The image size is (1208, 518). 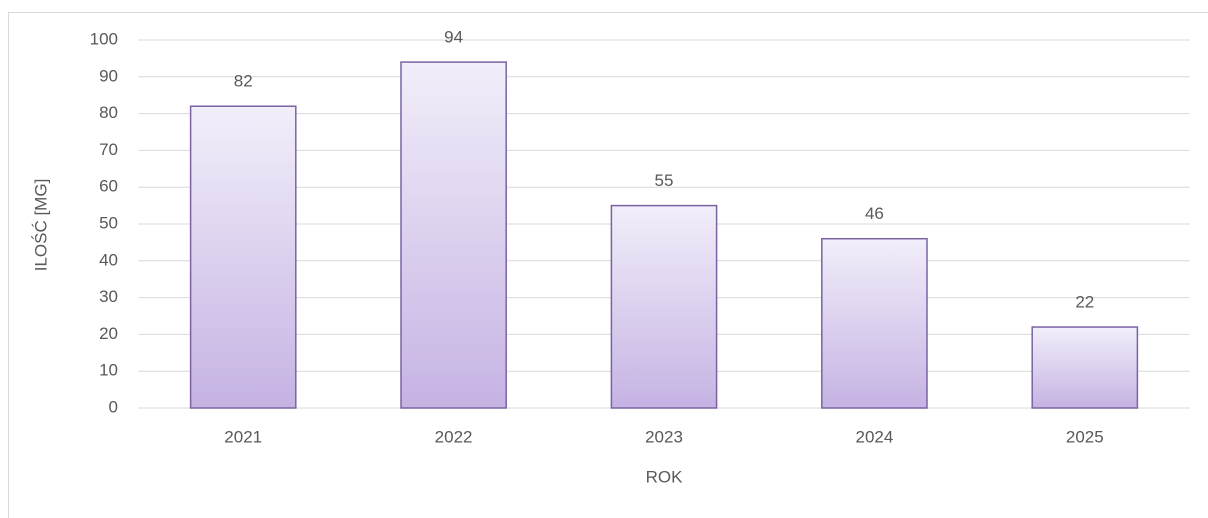 What do you see at coordinates (108, 222) in the screenshot?
I see `y-tick-label: 50` at bounding box center [108, 222].